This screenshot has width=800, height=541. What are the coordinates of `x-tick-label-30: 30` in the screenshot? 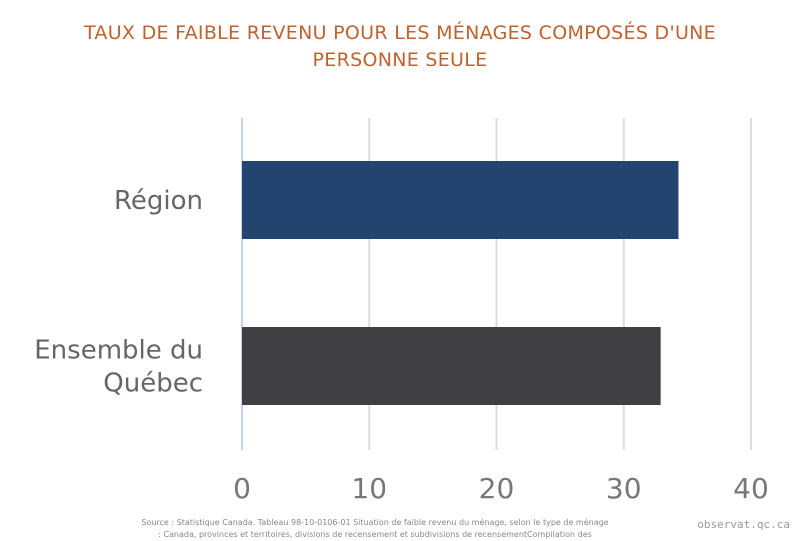 It's located at (624, 488).